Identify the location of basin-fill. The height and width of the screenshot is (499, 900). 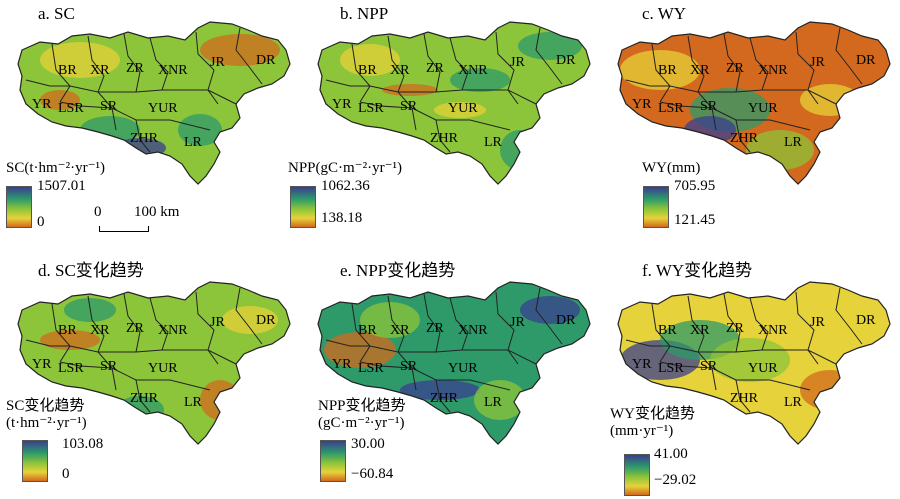
(154, 363).